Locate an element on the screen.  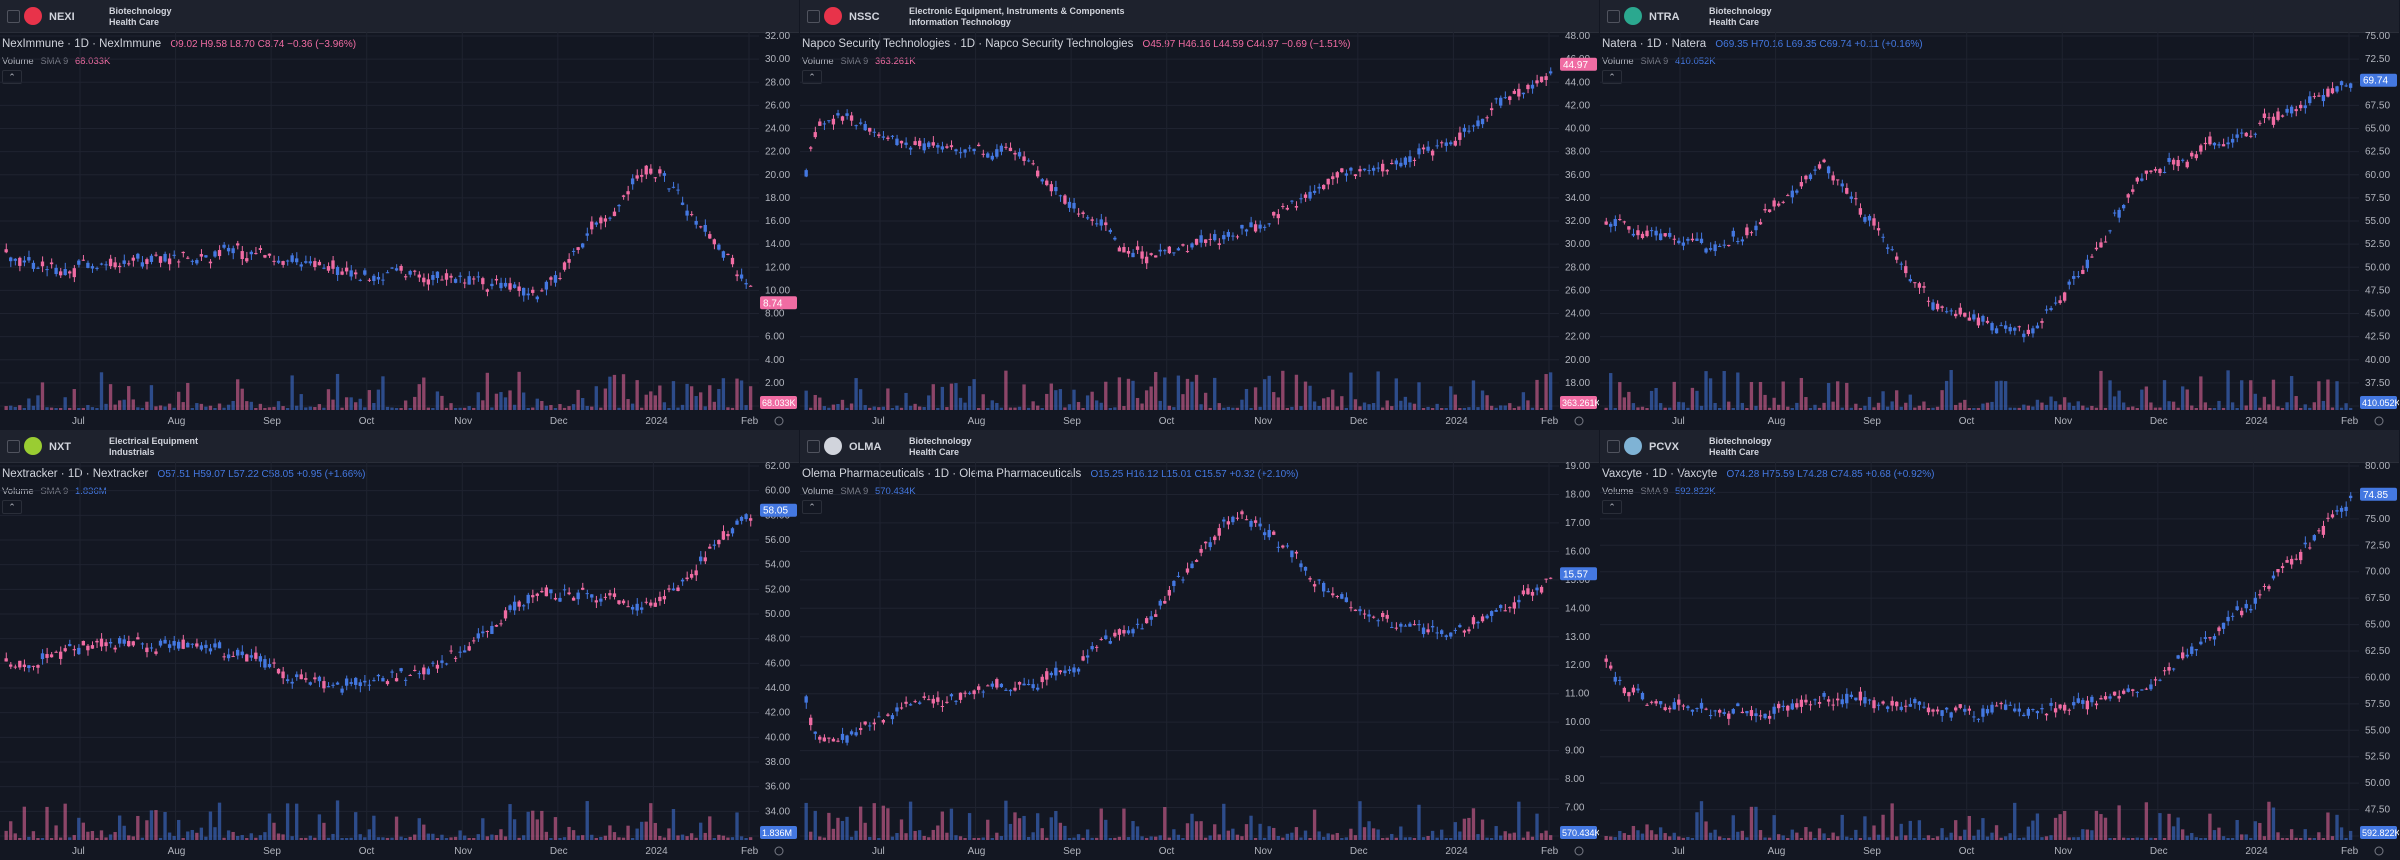
last-price-badge is located at coordinates (778, 303).